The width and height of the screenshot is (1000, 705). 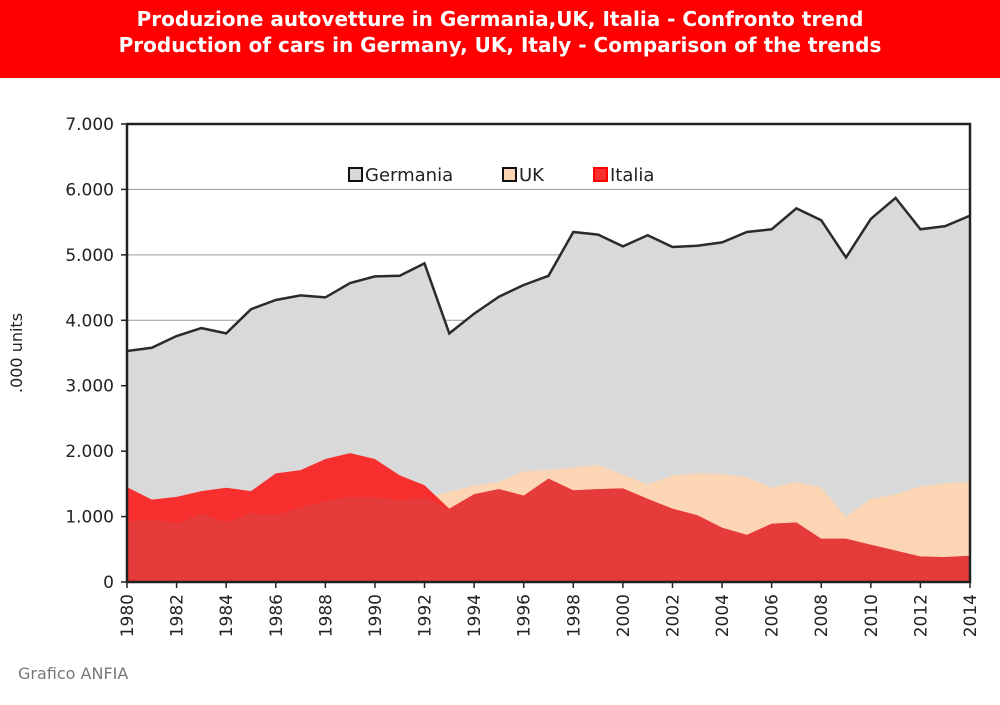 What do you see at coordinates (822, 615) in the screenshot?
I see `x-tick-label: 2008` at bounding box center [822, 615].